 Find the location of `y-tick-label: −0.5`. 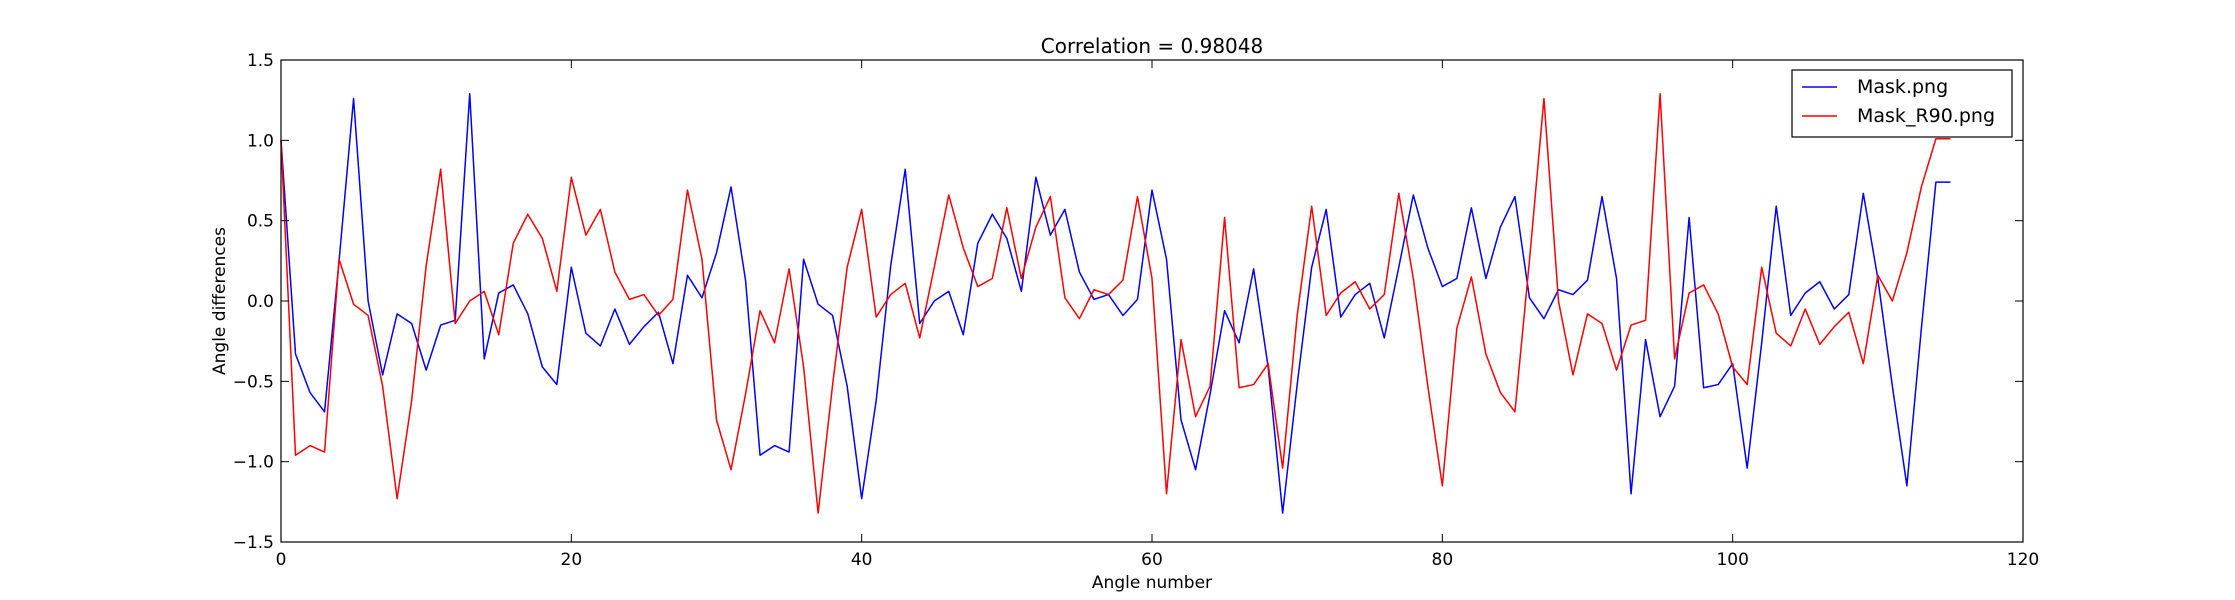

y-tick-label: −0.5 is located at coordinates (253, 382).